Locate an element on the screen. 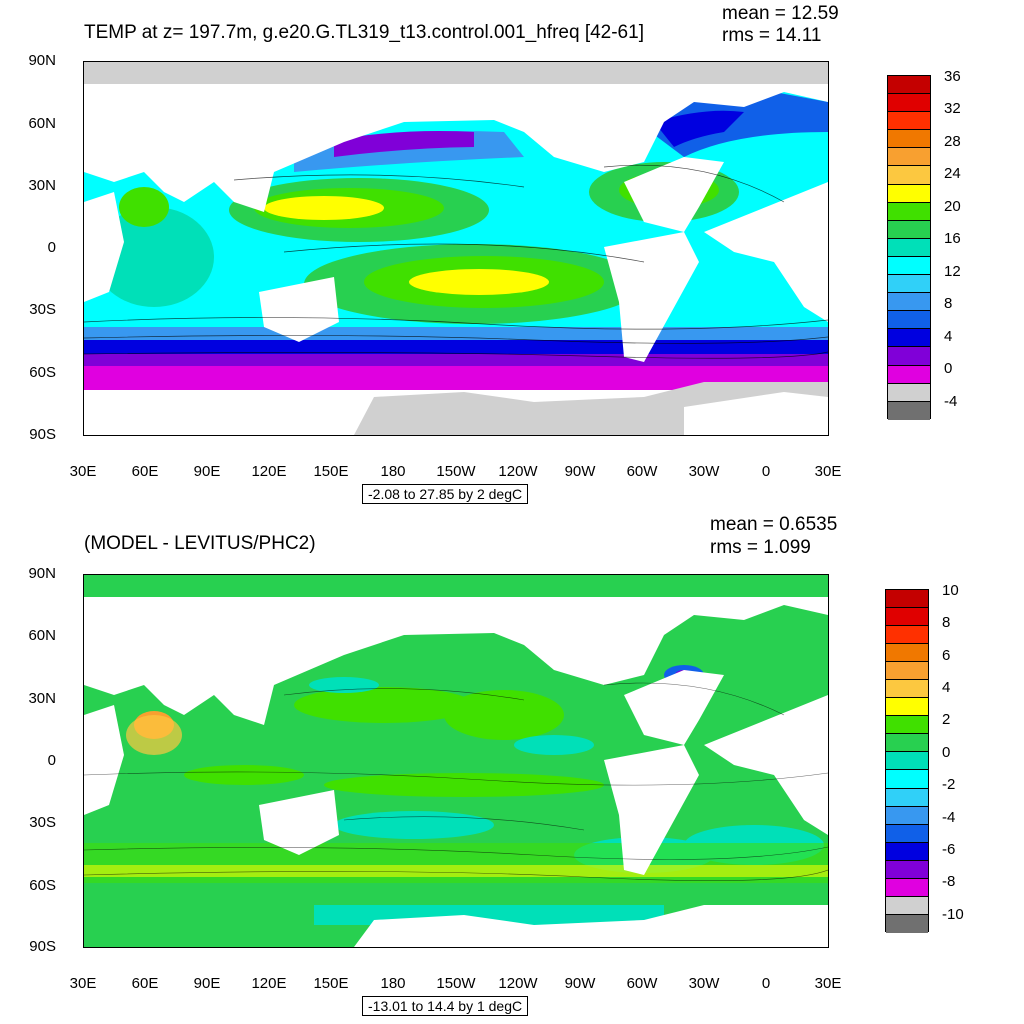 The height and width of the screenshot is (1024, 1024). colorbar-label: -8 is located at coordinates (949, 882).